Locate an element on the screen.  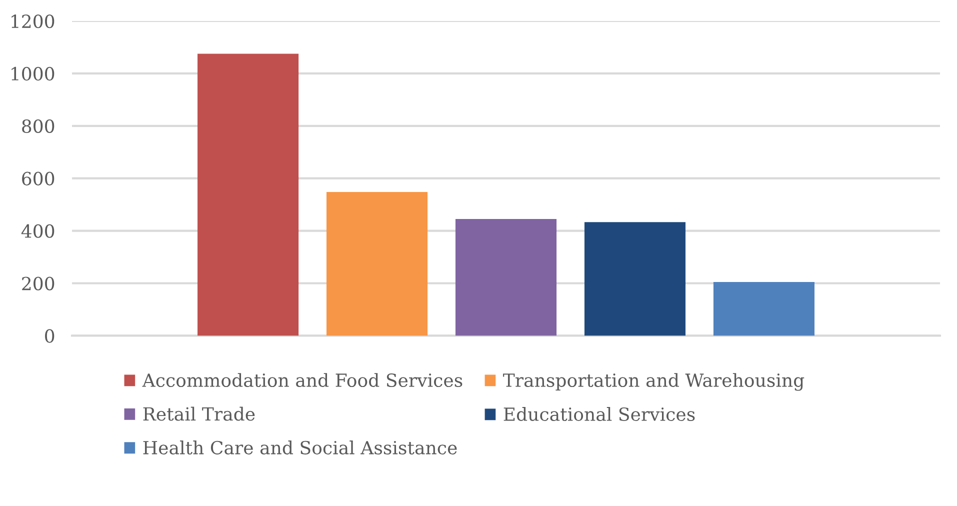
legend-label: Transportation and Warehousing is located at coordinates (653, 382).